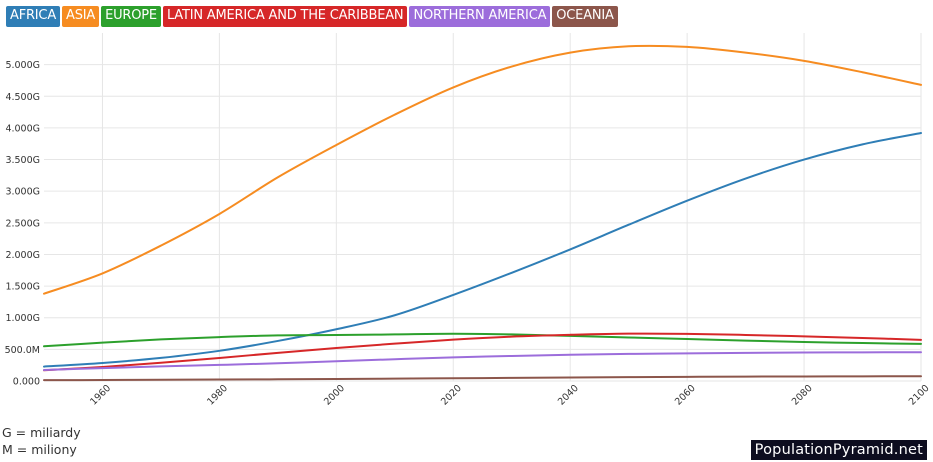 This screenshot has width=933, height=462. I want to click on x-tick-label: 2100, so click(919, 395).